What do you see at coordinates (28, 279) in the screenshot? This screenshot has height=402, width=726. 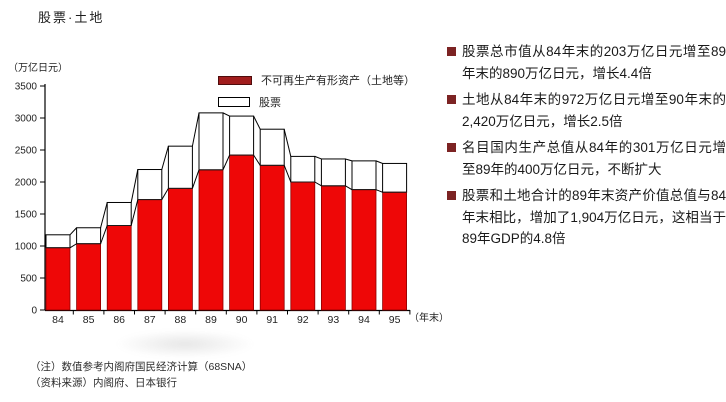 I see `y-tick-label: 500` at bounding box center [28, 279].